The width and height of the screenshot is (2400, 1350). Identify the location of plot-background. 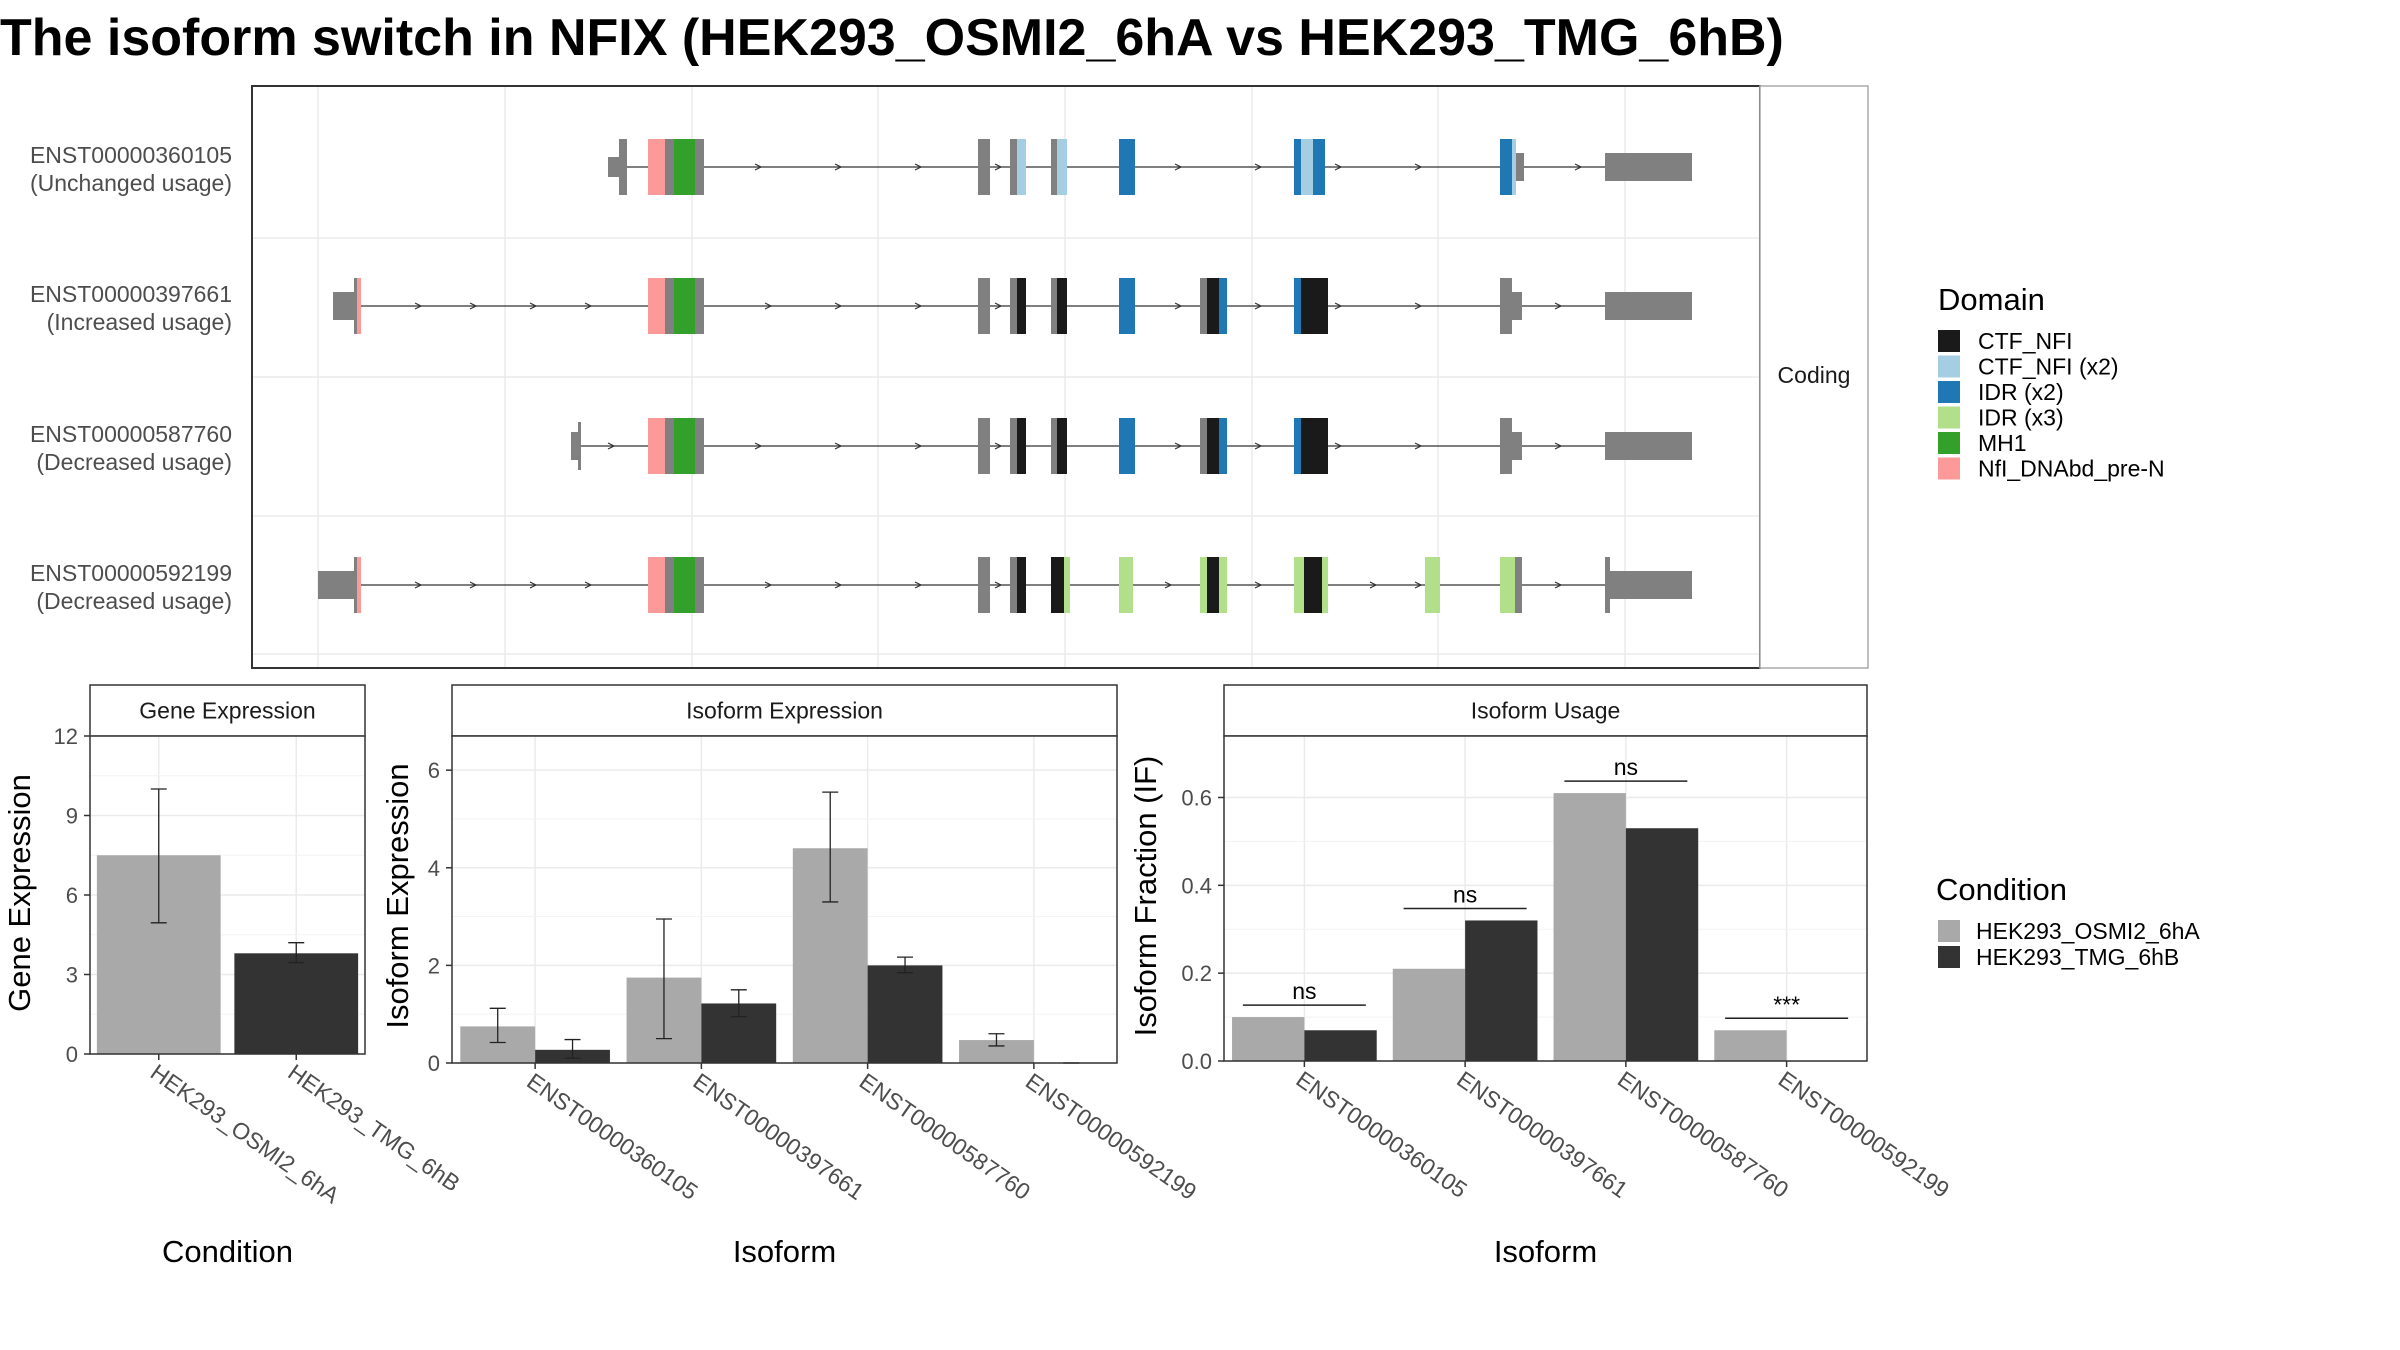
(1545, 898).